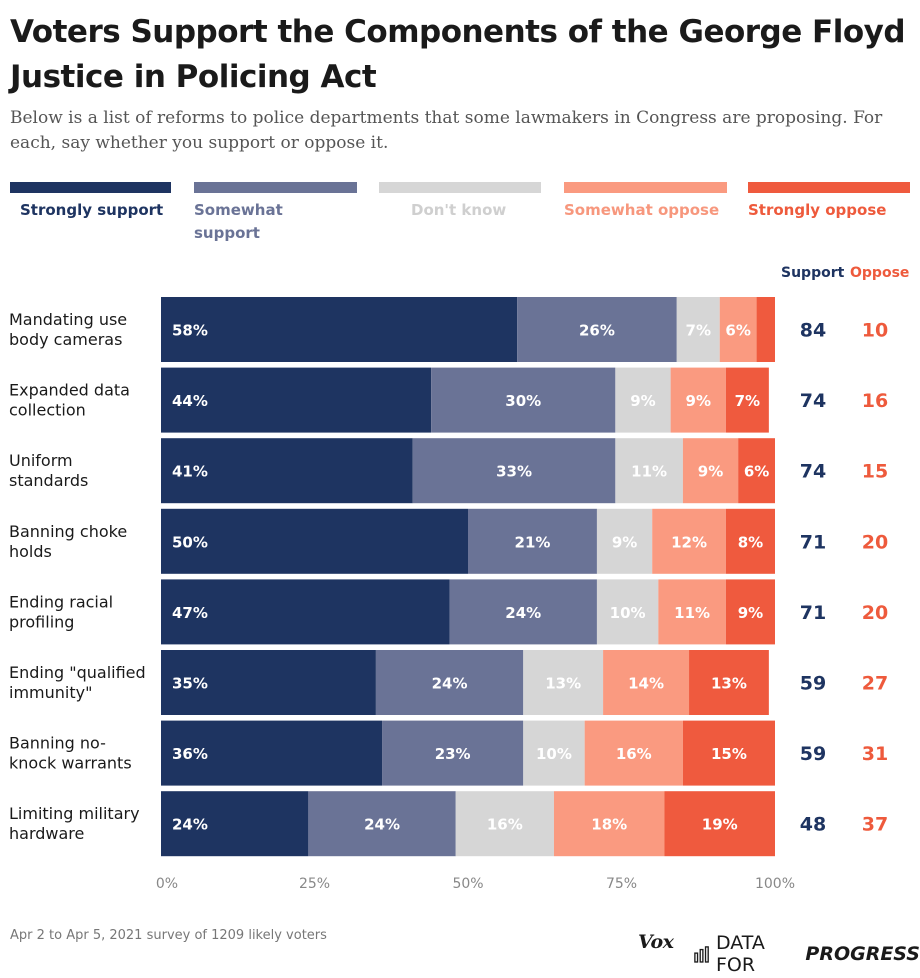  Describe the element at coordinates (47, 410) in the screenshot. I see `category-label: collection` at that location.